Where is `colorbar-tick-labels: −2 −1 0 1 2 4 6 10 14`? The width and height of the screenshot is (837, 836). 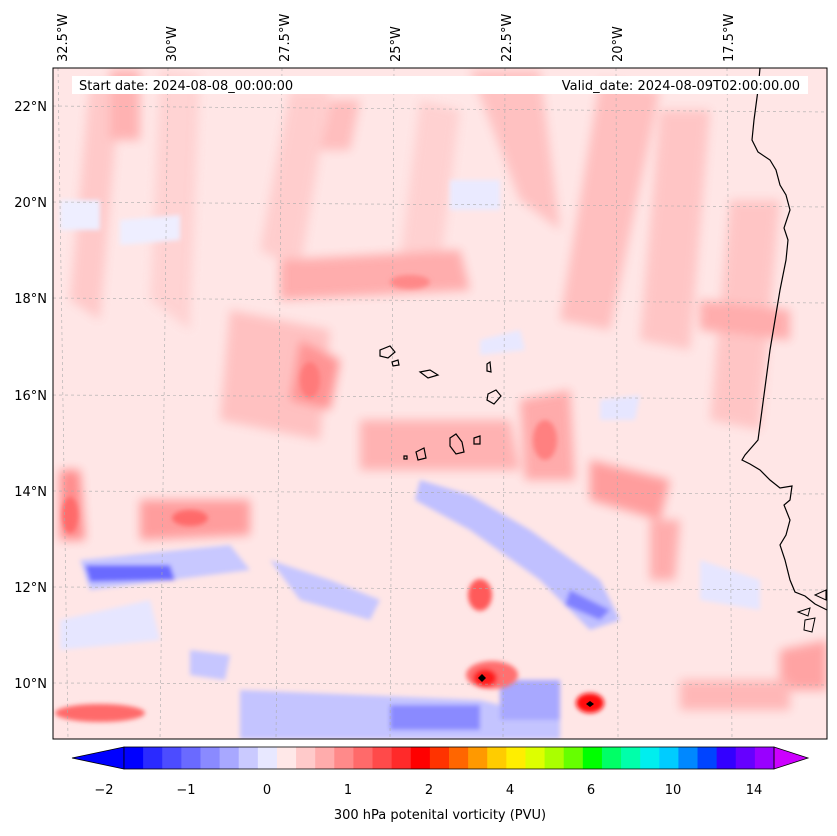
colorbar-tick-labels: −2 −1 0 1 2 4 6 10 14 is located at coordinates (428, 790).